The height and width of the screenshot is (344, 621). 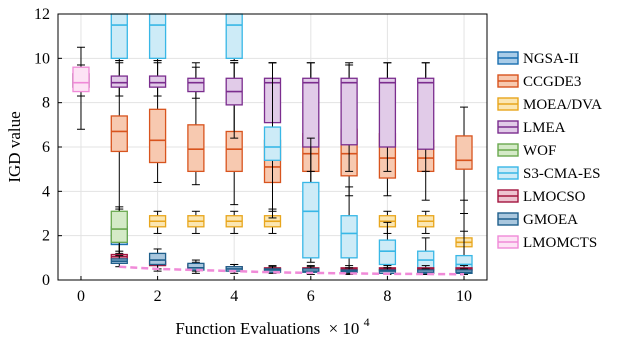 I want to click on x-tick-label: 2, so click(x=158, y=296).